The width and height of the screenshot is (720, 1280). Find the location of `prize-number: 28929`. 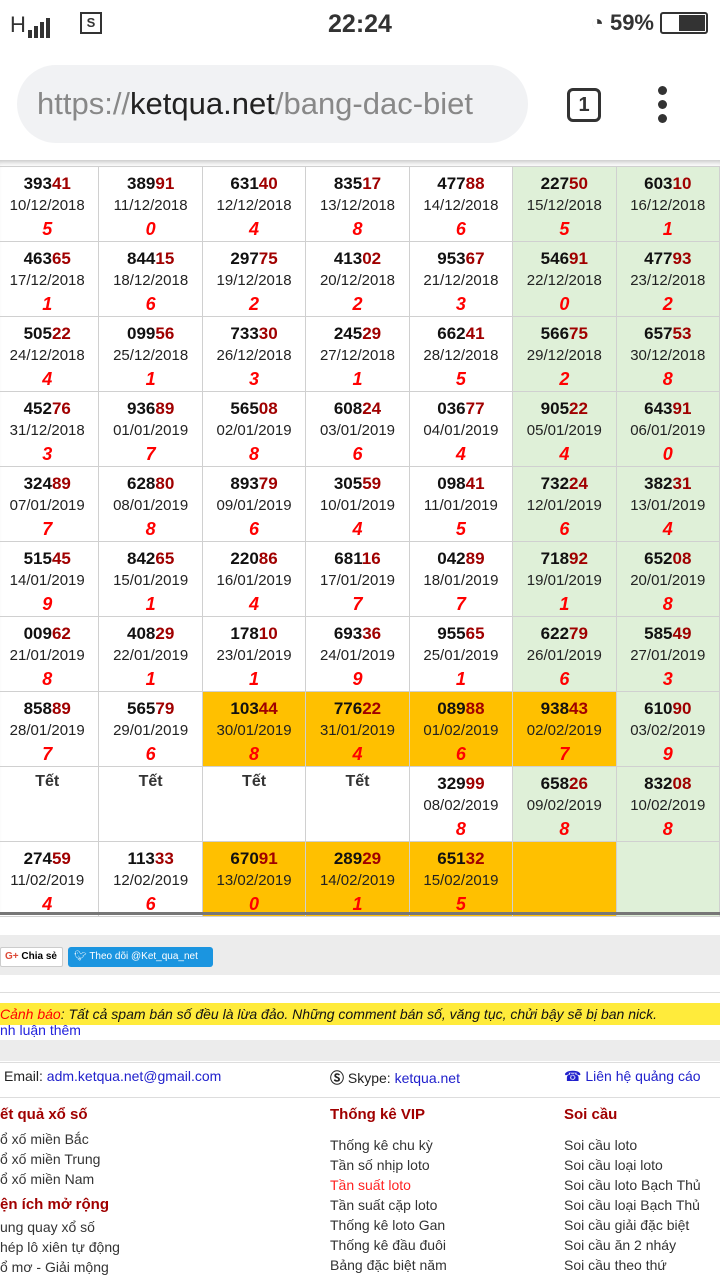

prize-number: 28929 is located at coordinates (357, 858).